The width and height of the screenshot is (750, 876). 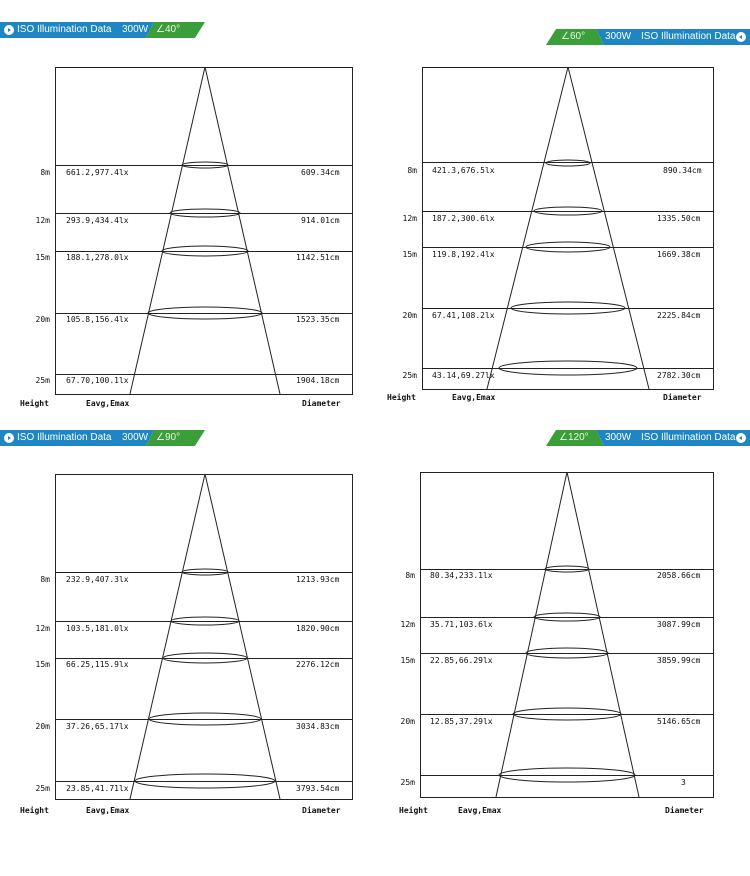 I want to click on lux-value-25m: 23.85,41.71lx, so click(x=97, y=788).